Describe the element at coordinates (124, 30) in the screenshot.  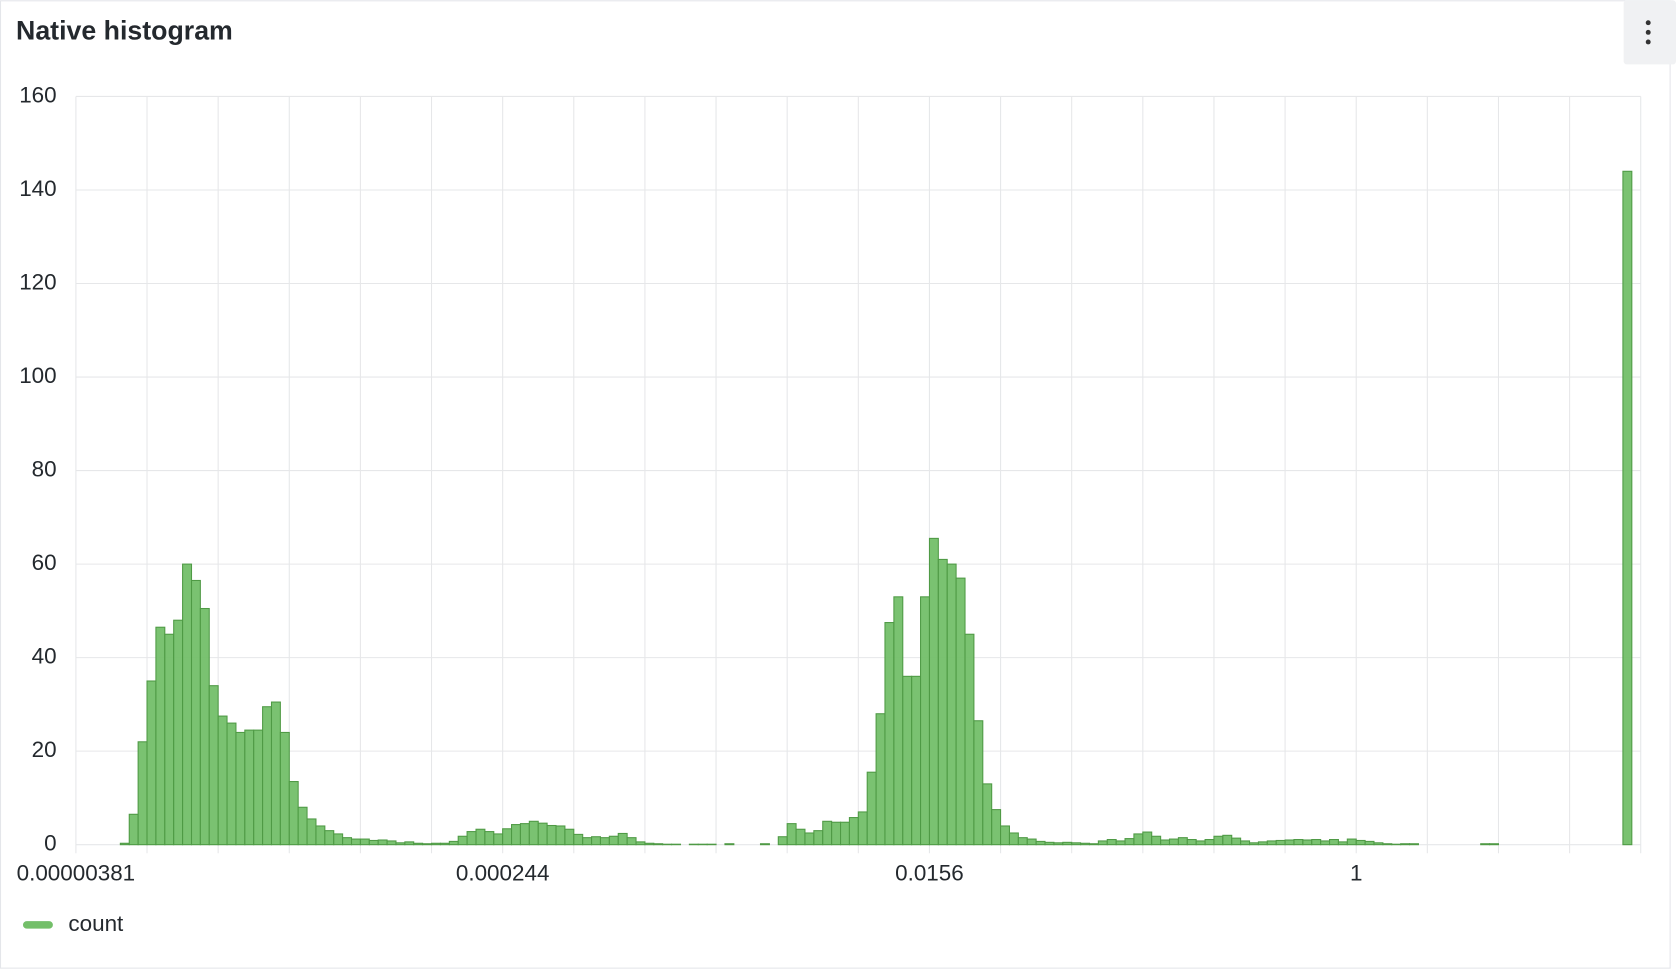
I see `panel-title: Native histogram` at that location.